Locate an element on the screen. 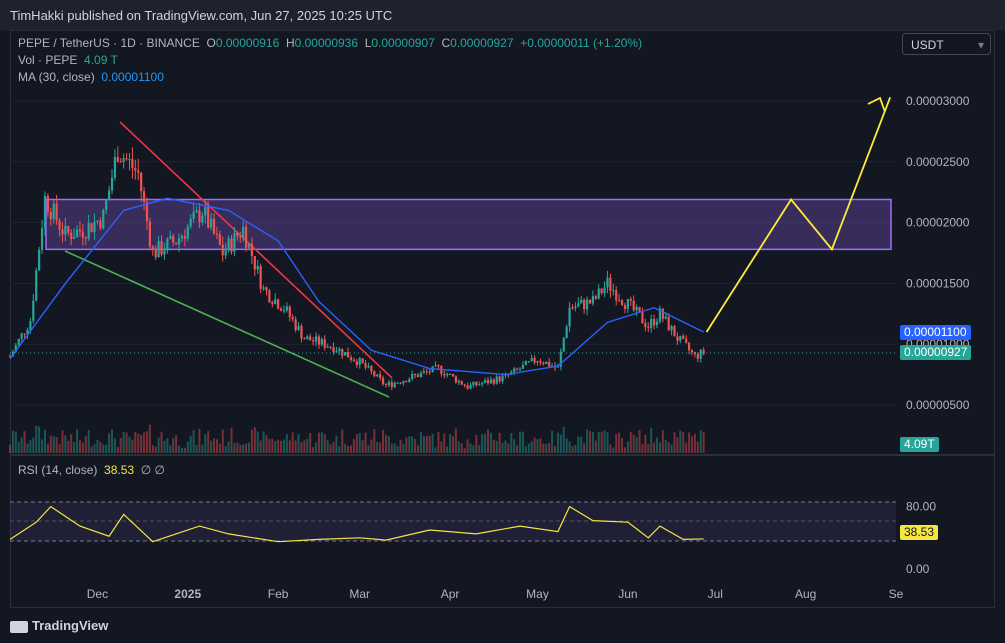  symbol-label: PEPE / TetherUS · 1D · BINANCE is located at coordinates (109, 43).